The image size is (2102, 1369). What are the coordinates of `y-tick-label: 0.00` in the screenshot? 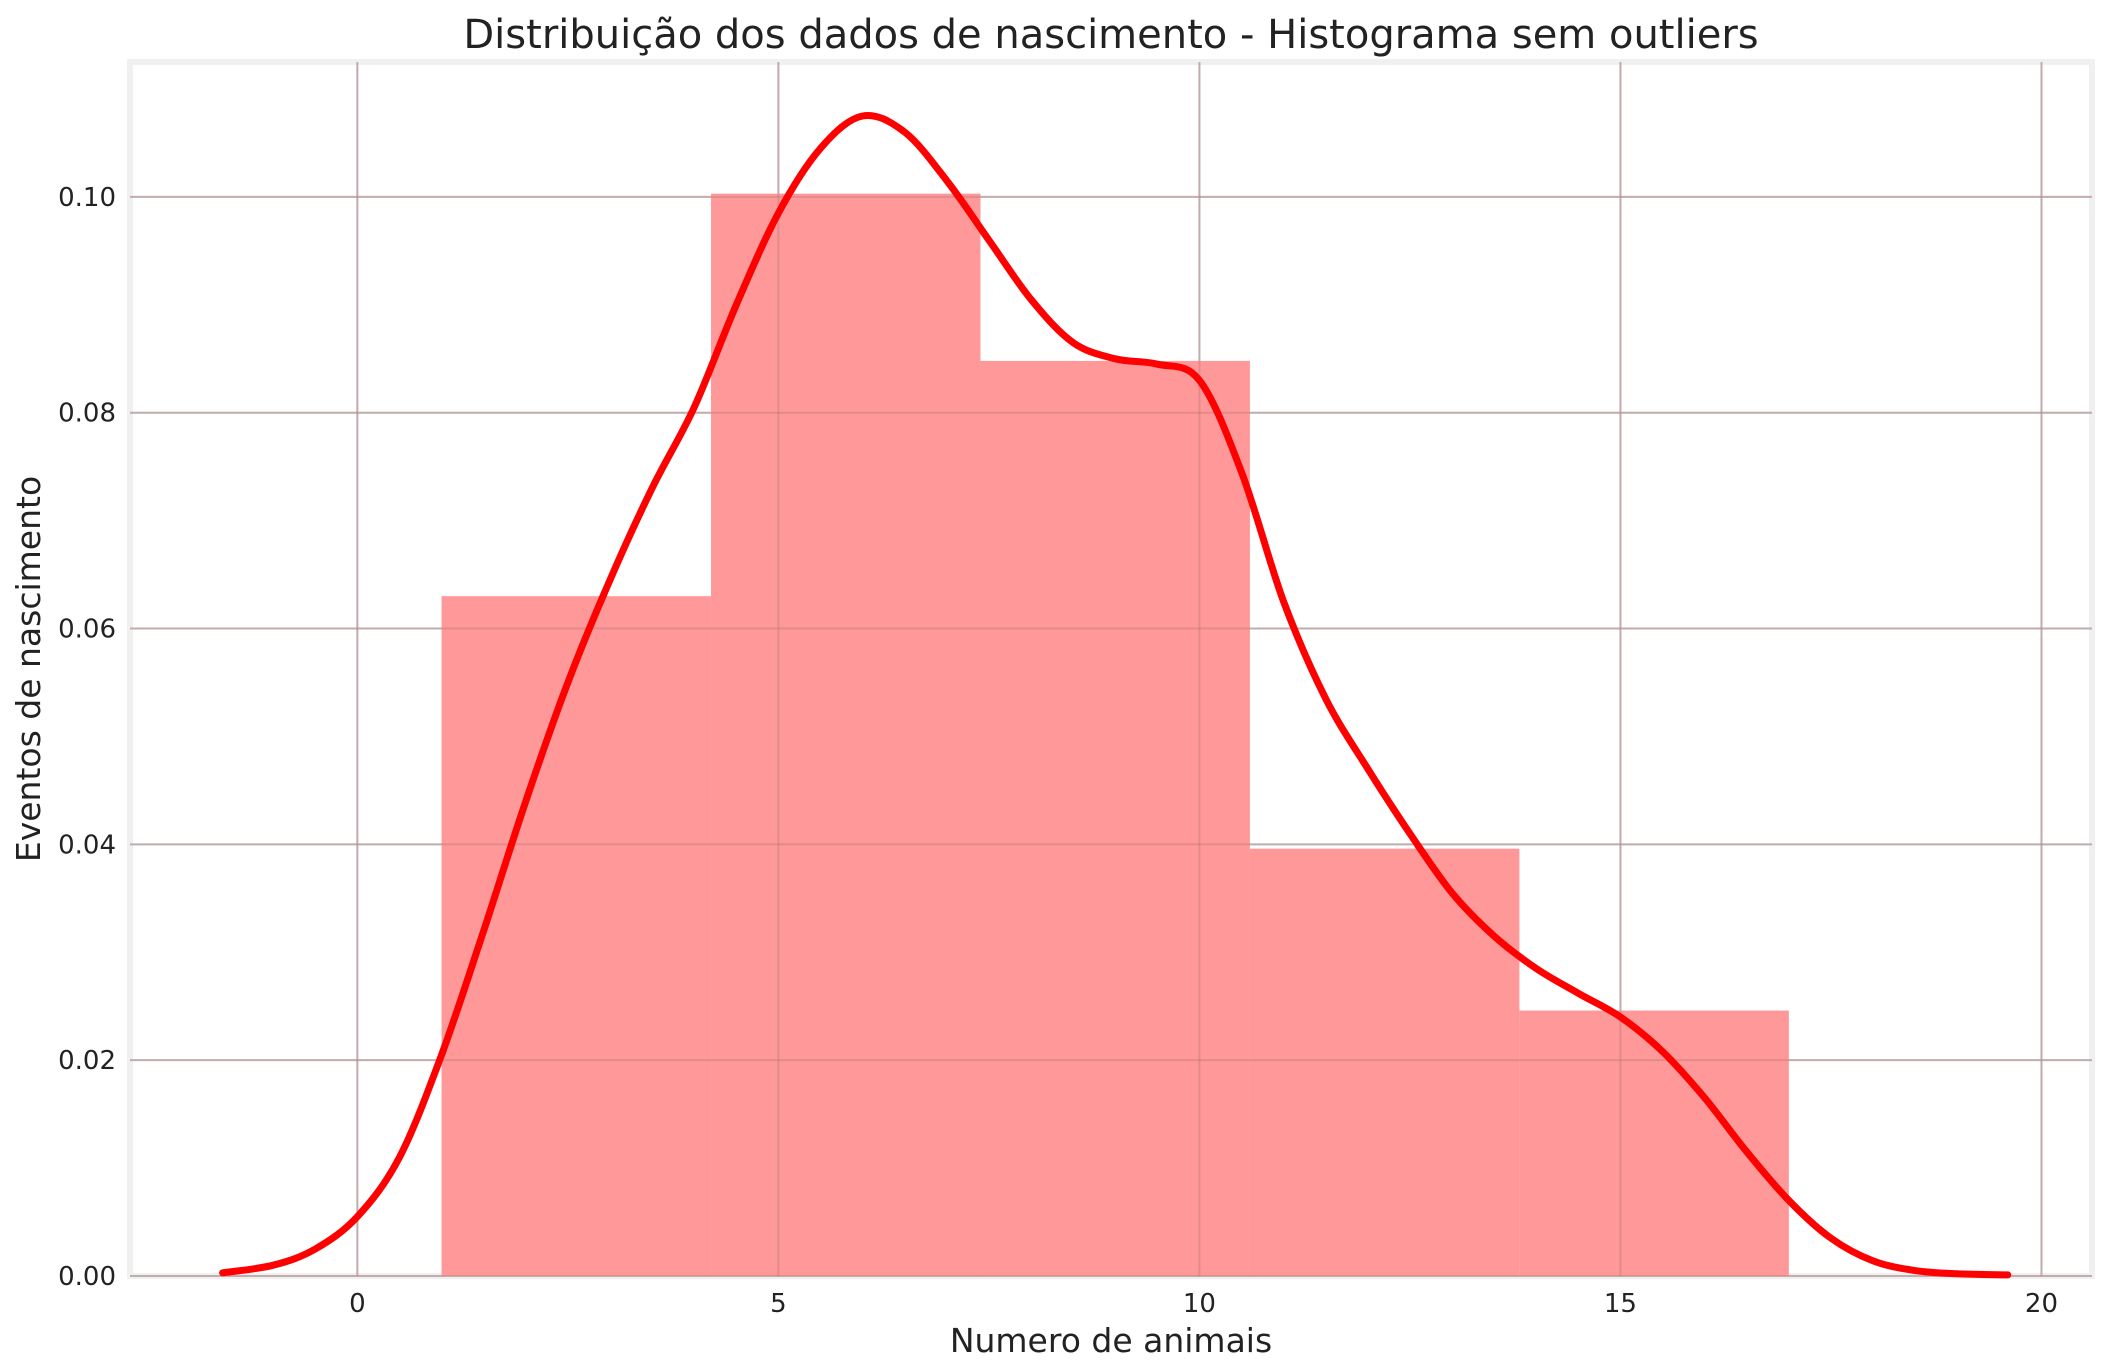 It's located at (87, 1277).